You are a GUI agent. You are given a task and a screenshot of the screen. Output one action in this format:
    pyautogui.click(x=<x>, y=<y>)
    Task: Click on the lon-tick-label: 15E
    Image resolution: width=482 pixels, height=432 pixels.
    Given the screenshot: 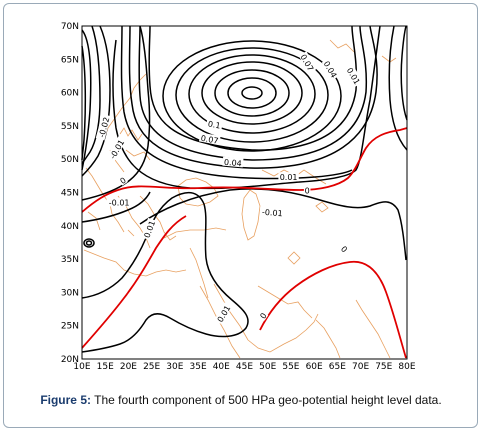 What is the action you would take?
    pyautogui.click(x=105, y=367)
    